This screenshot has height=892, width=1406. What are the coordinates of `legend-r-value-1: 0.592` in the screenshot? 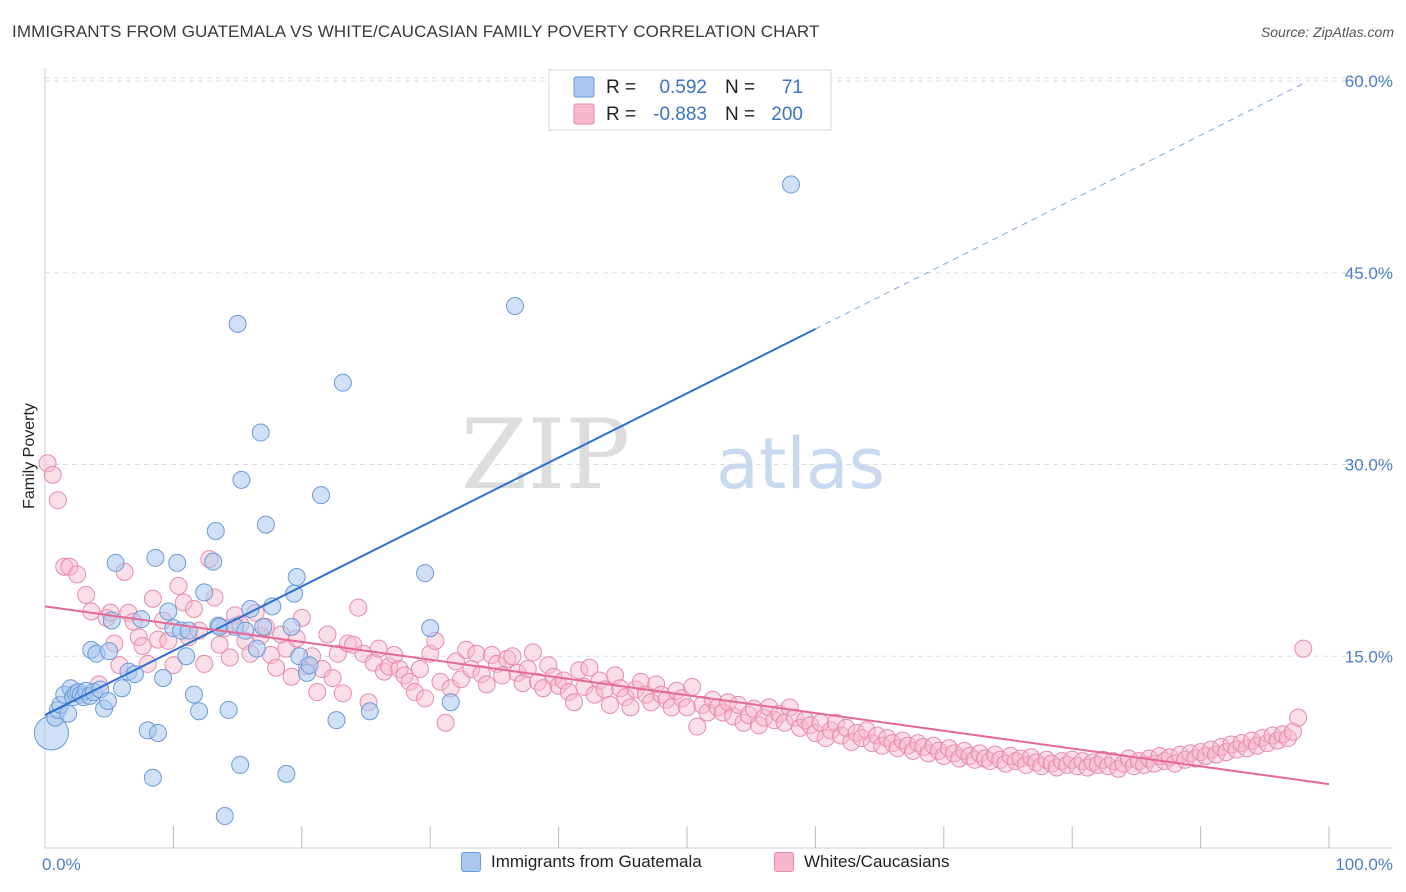 It's located at (683, 87).